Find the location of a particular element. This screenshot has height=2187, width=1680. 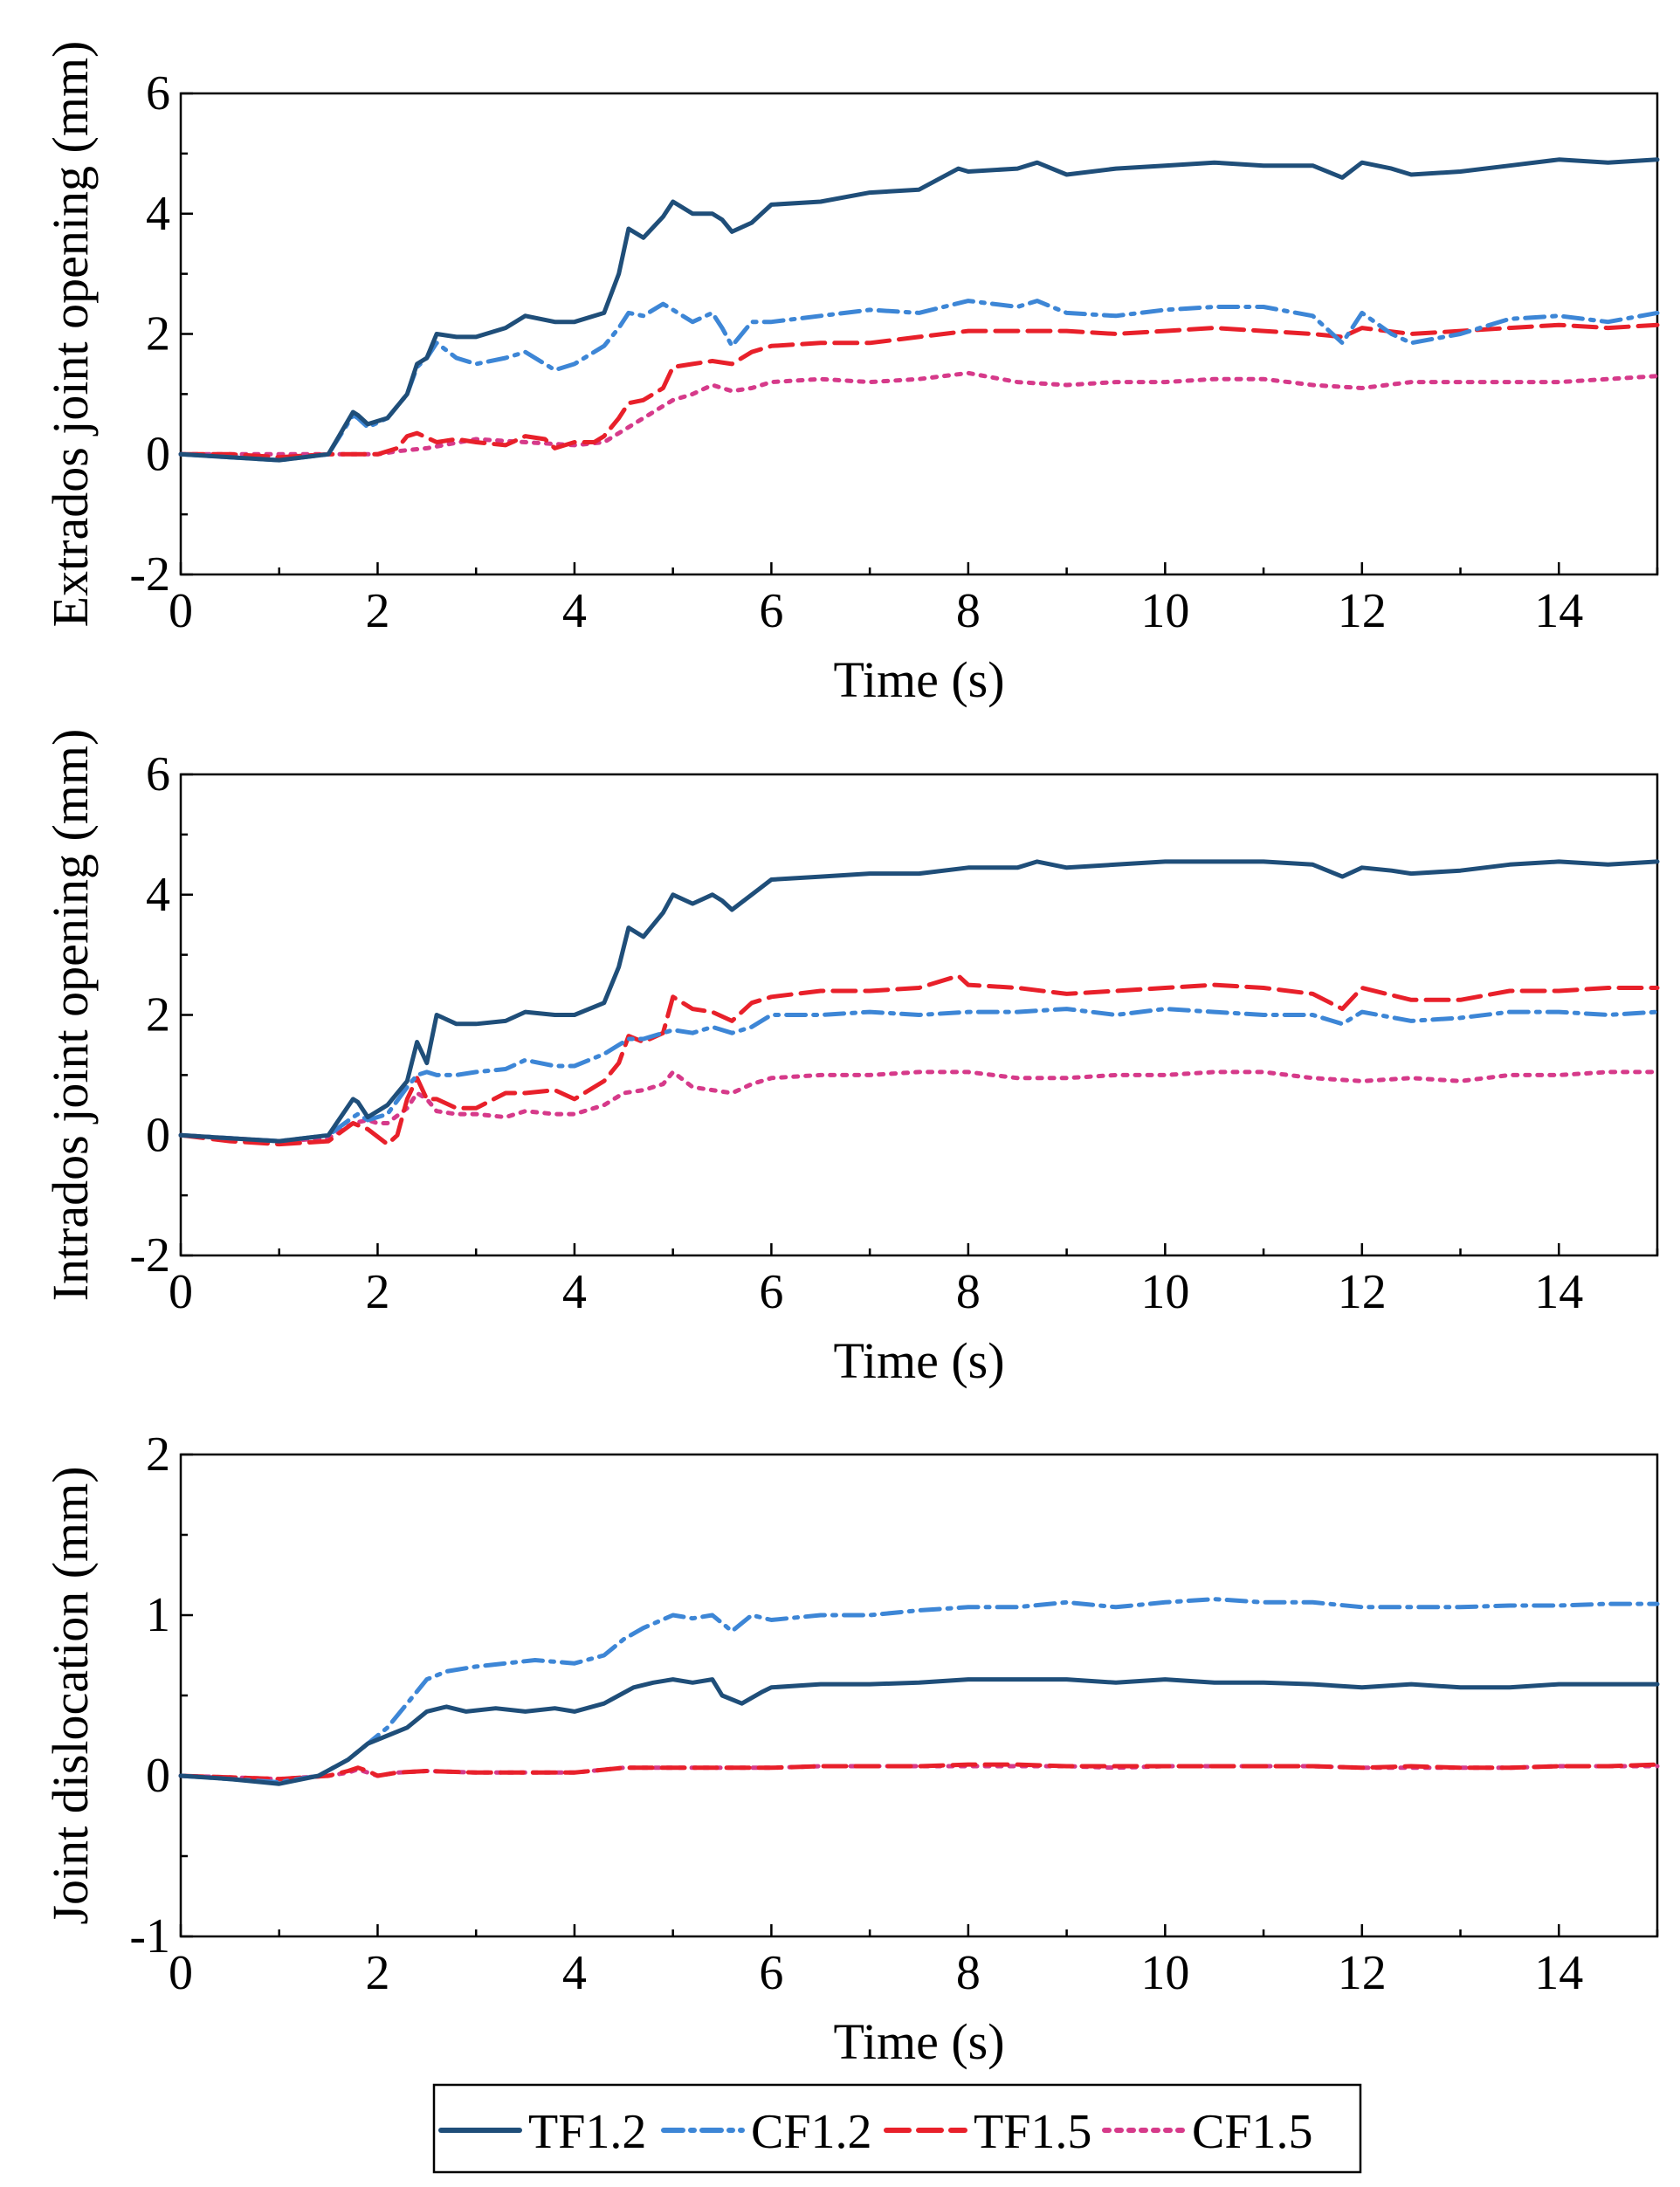

legend-label-tf12: TF1.2 is located at coordinates (587, 2132).